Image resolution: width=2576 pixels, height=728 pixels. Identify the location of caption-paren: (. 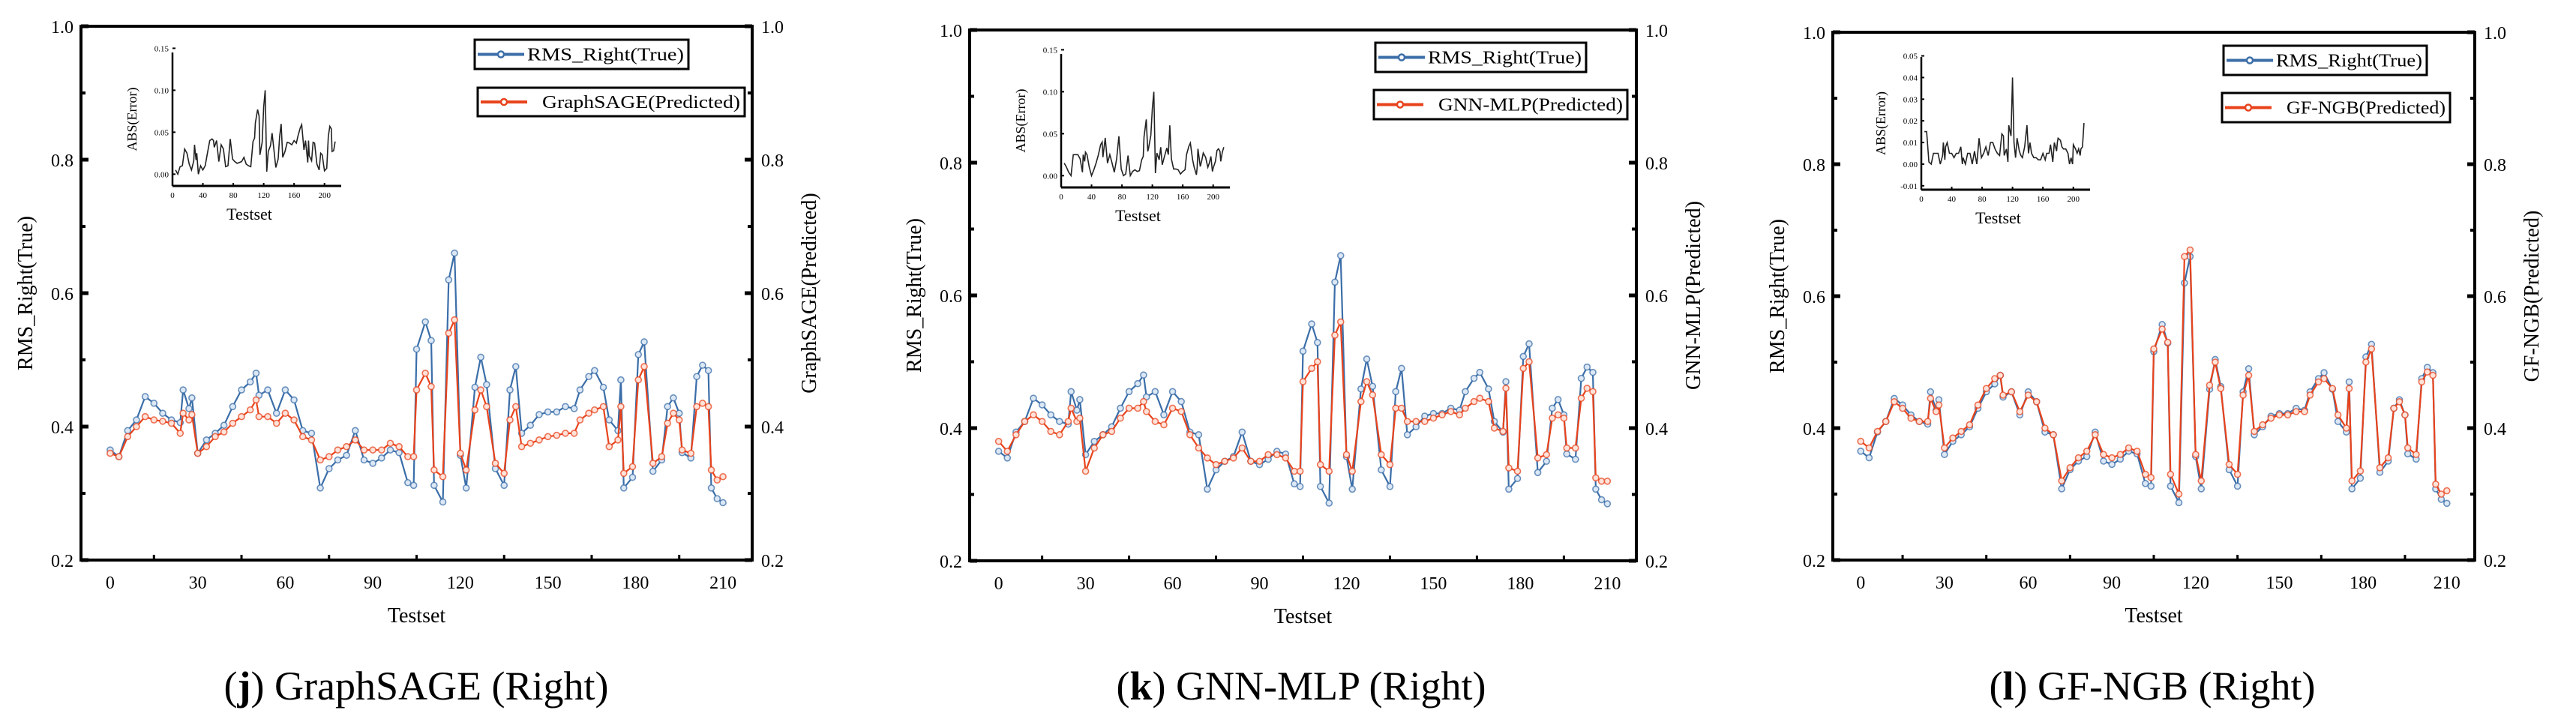
(231, 686).